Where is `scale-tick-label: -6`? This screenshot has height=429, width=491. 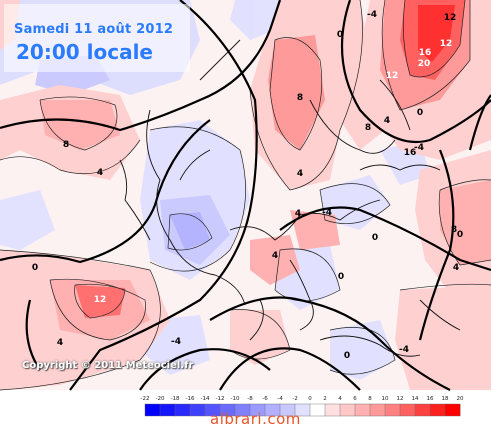 scale-tick-label: -6 is located at coordinates (265, 399).